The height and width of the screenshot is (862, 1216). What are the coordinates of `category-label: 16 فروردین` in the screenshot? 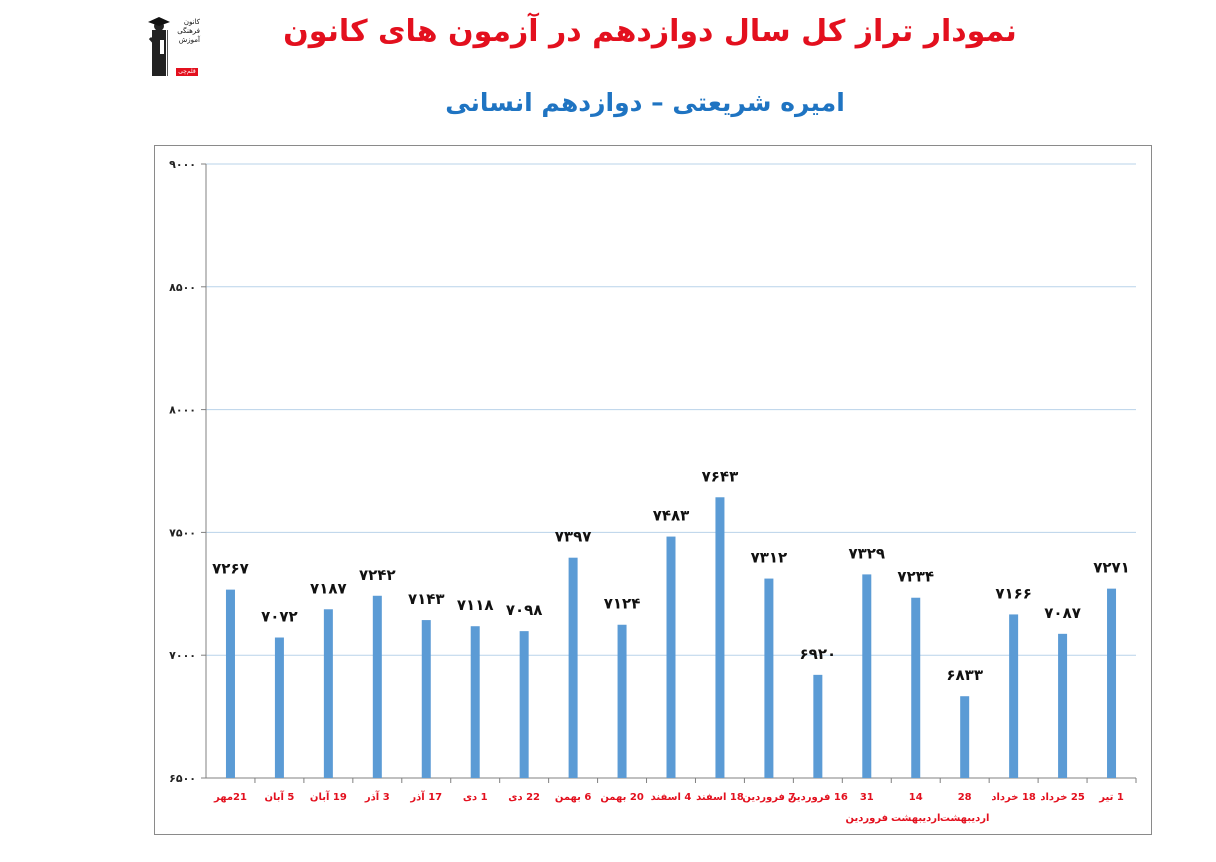 It's located at (818, 797).